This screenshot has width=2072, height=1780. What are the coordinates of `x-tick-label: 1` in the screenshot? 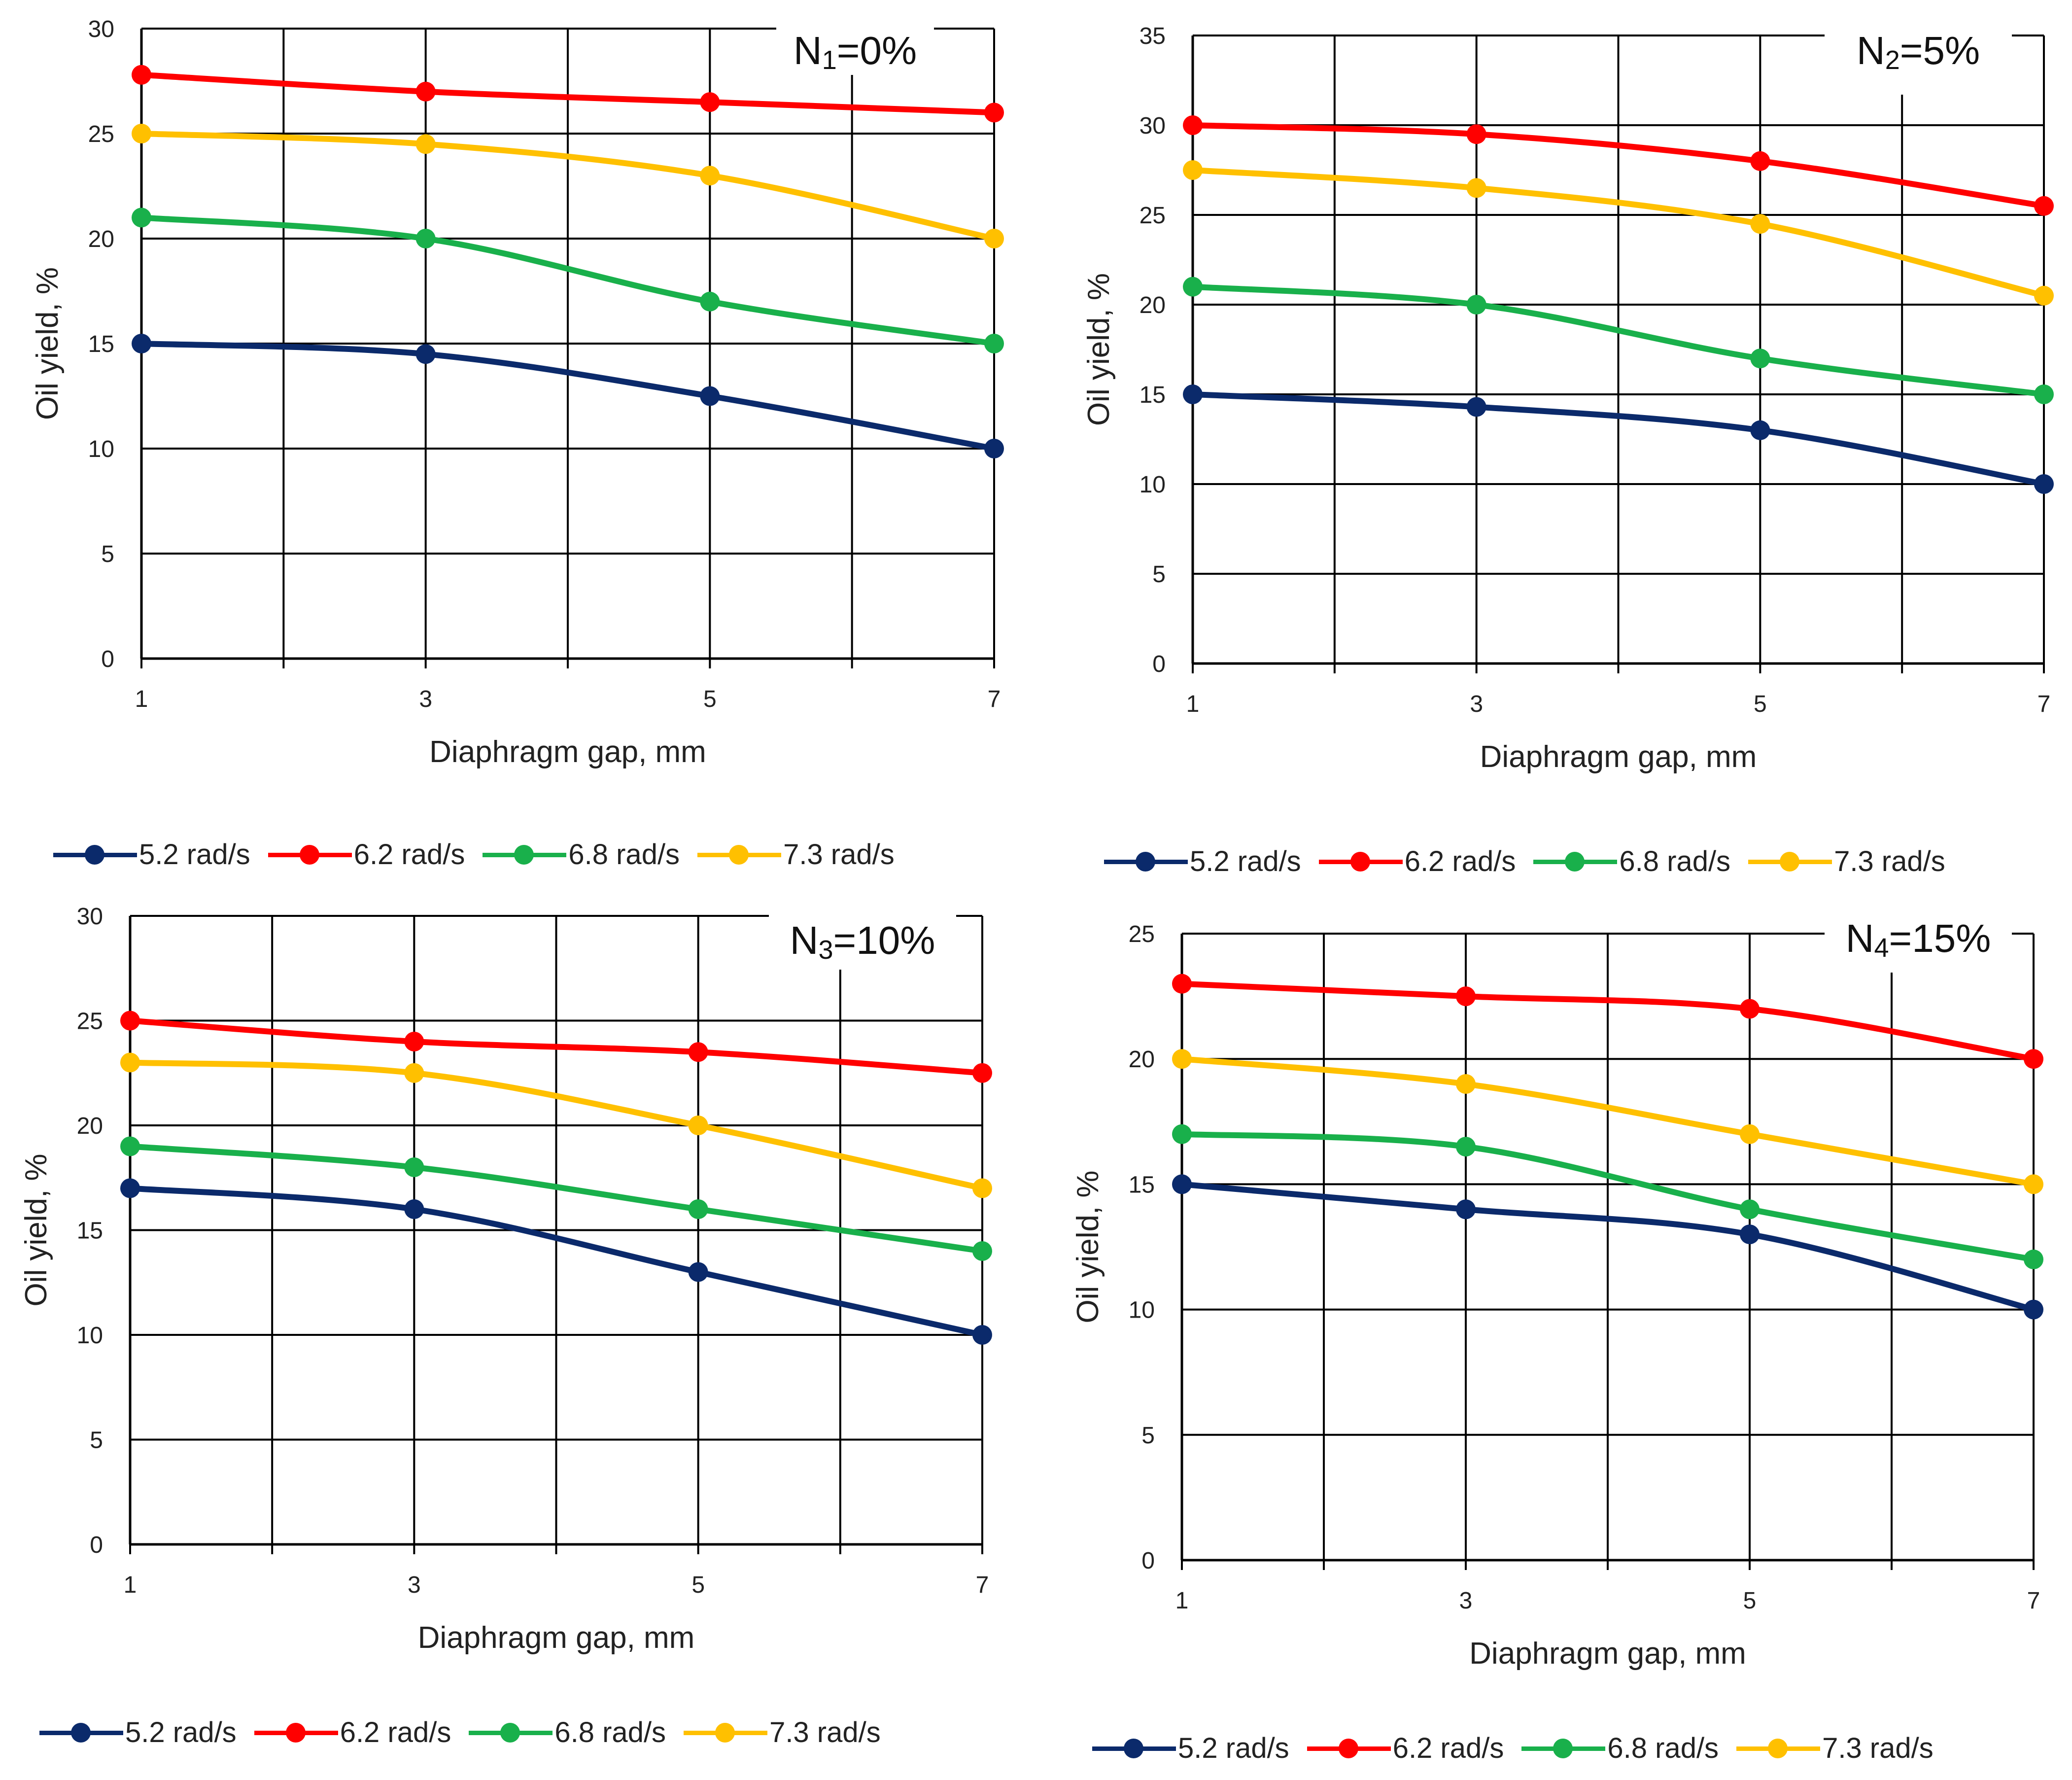 It's located at (141, 699).